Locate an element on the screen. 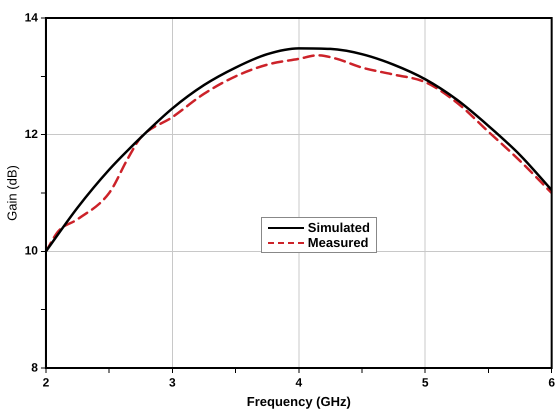  x-tick-label: 4 is located at coordinates (298, 383).